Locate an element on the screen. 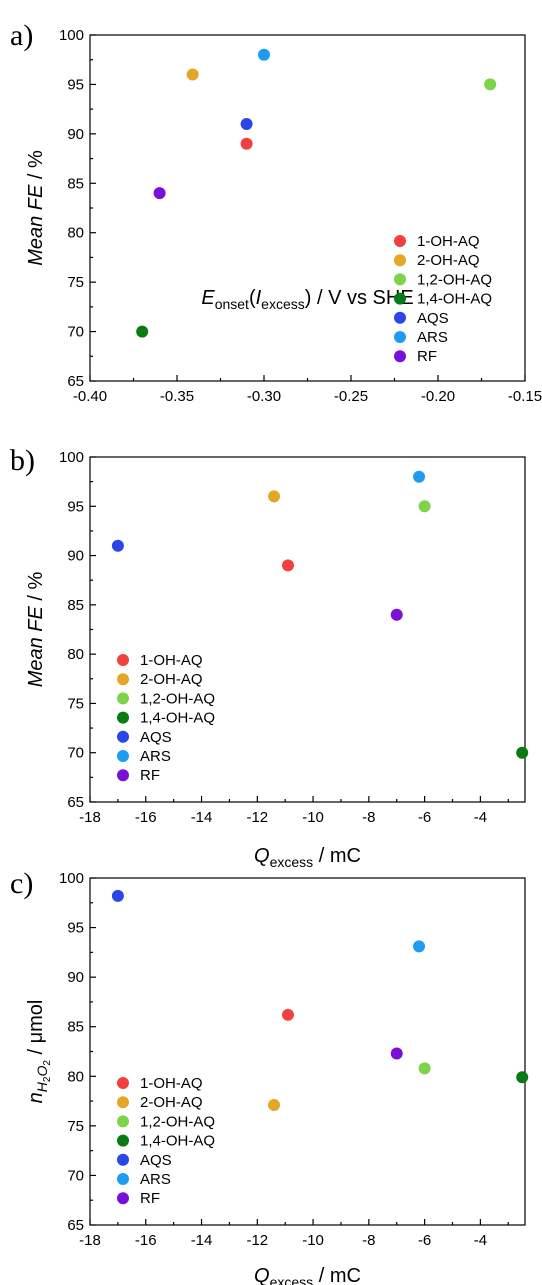 This screenshot has width=542, height=1285. y-tick-label: 100 is located at coordinates (71, 457).